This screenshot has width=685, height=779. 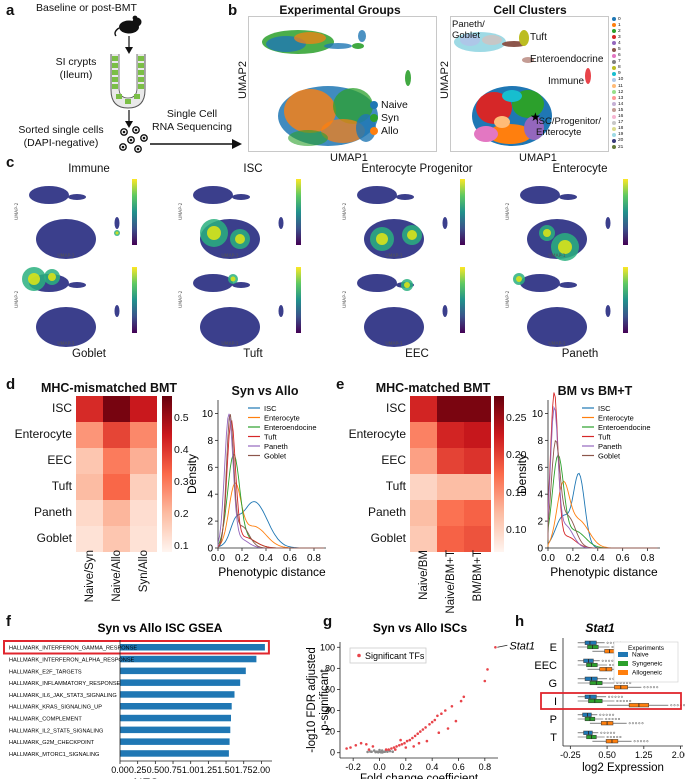 What do you see at coordinates (374, 130) in the screenshot?
I see `legend-dot-allo` at bounding box center [374, 130].